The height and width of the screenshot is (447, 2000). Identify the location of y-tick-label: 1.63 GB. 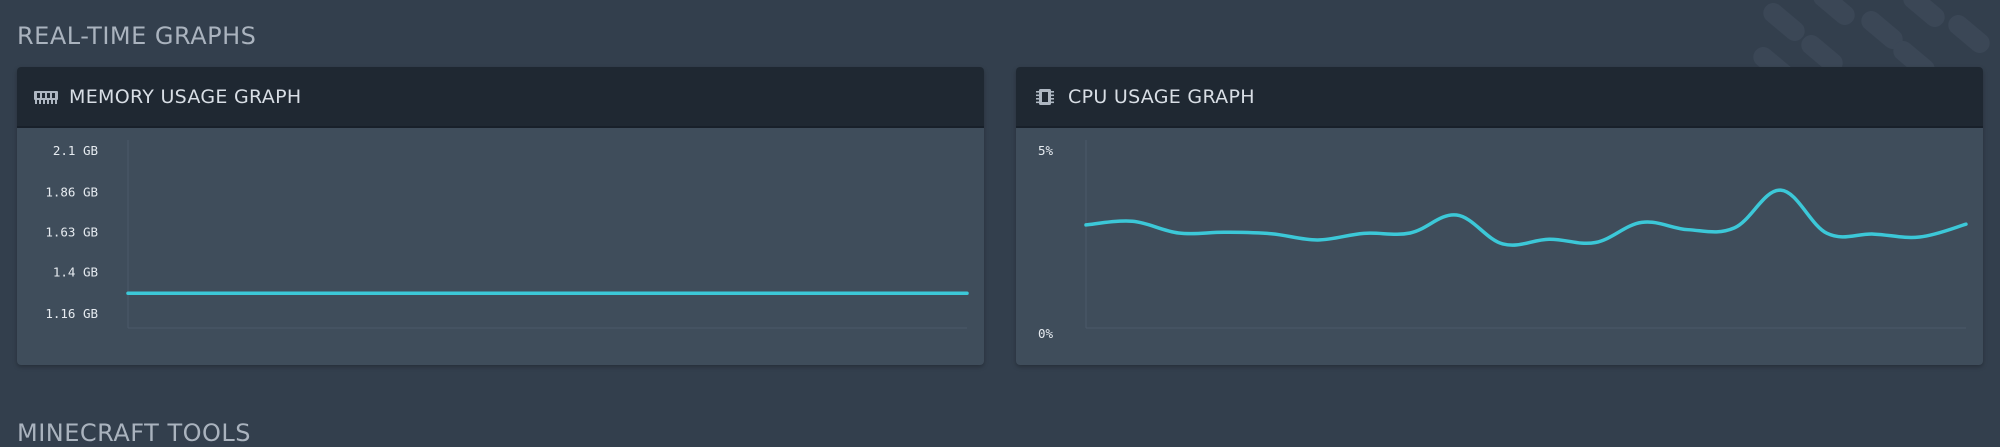
(71, 232).